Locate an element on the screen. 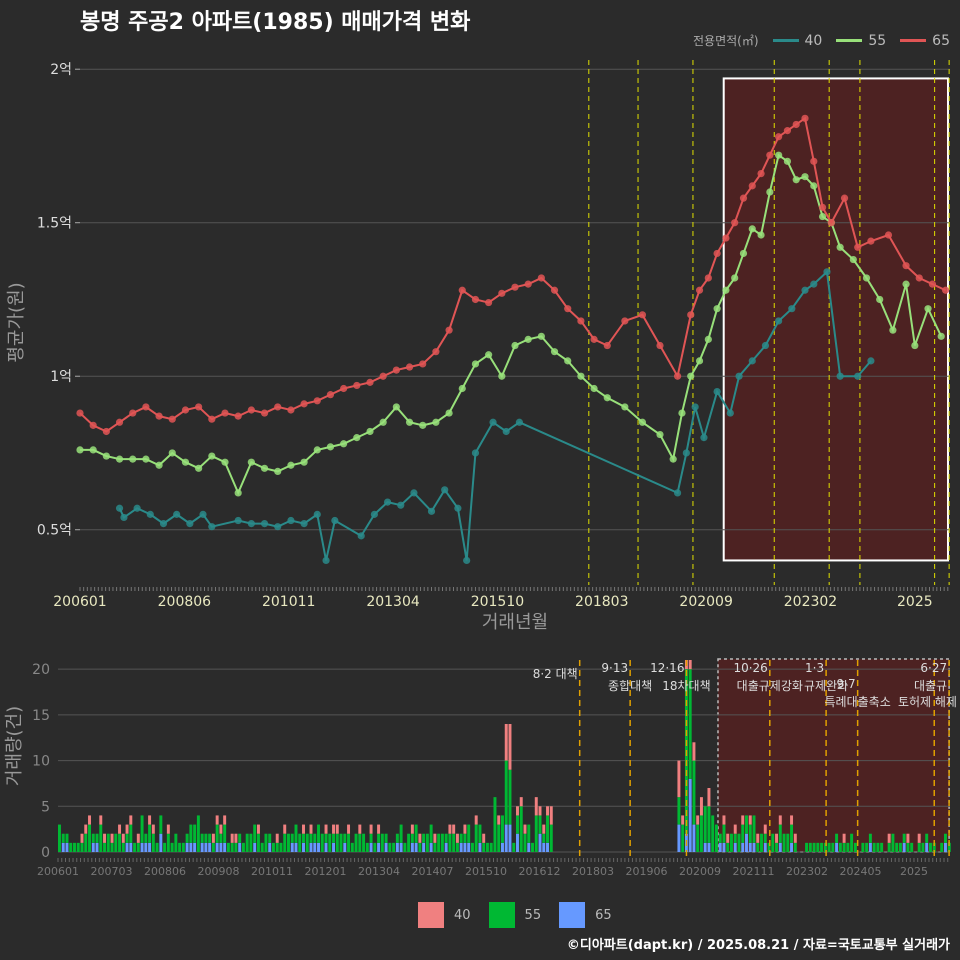 This screenshot has width=960, height=960. policy-annotation: 특례대출축소 is located at coordinates (858, 702).